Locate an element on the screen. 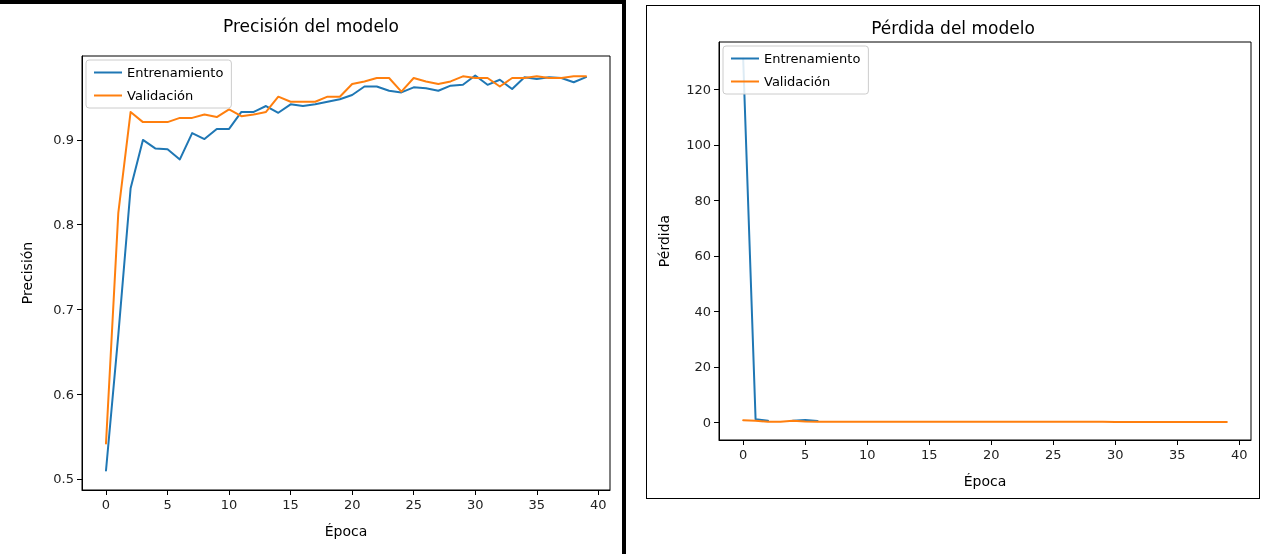  y-tick-label: 100 is located at coordinates (698, 145).